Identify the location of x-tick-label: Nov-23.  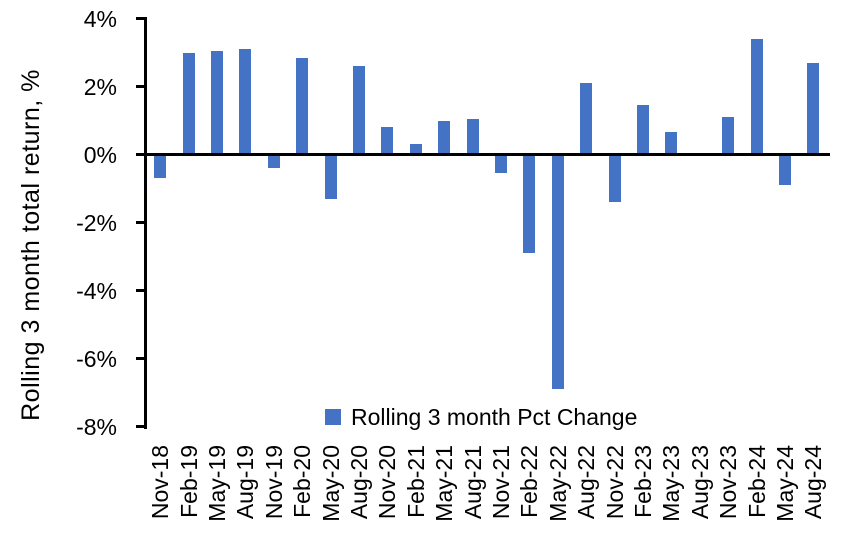
(728, 482).